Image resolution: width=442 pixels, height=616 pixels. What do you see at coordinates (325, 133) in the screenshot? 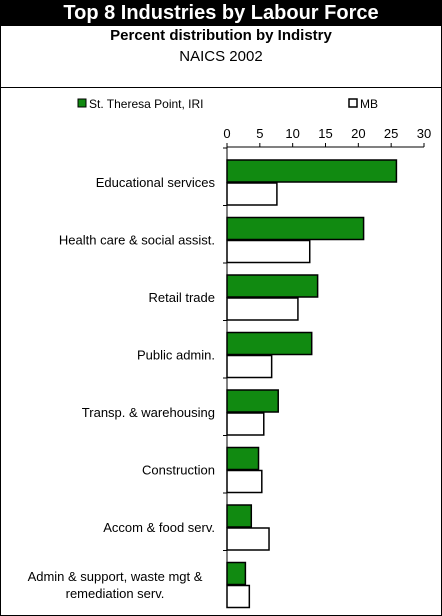
I see `x-axis-tick-label: 15` at bounding box center [325, 133].